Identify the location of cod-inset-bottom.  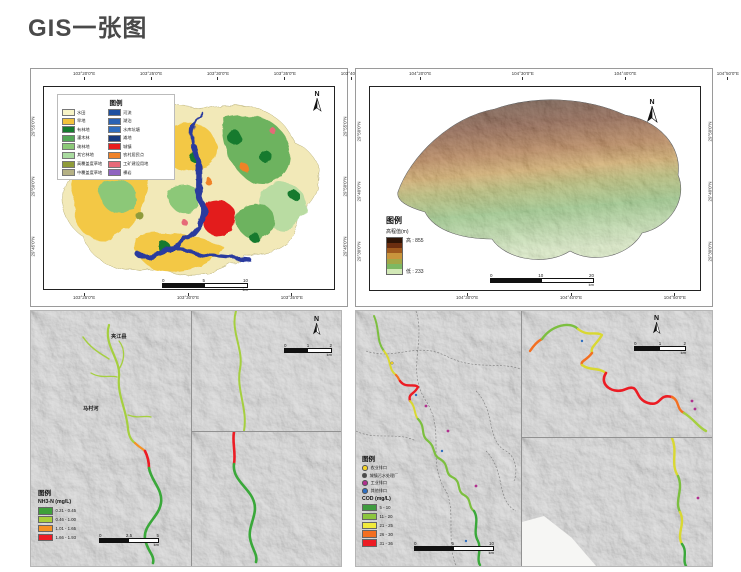
(617, 502).